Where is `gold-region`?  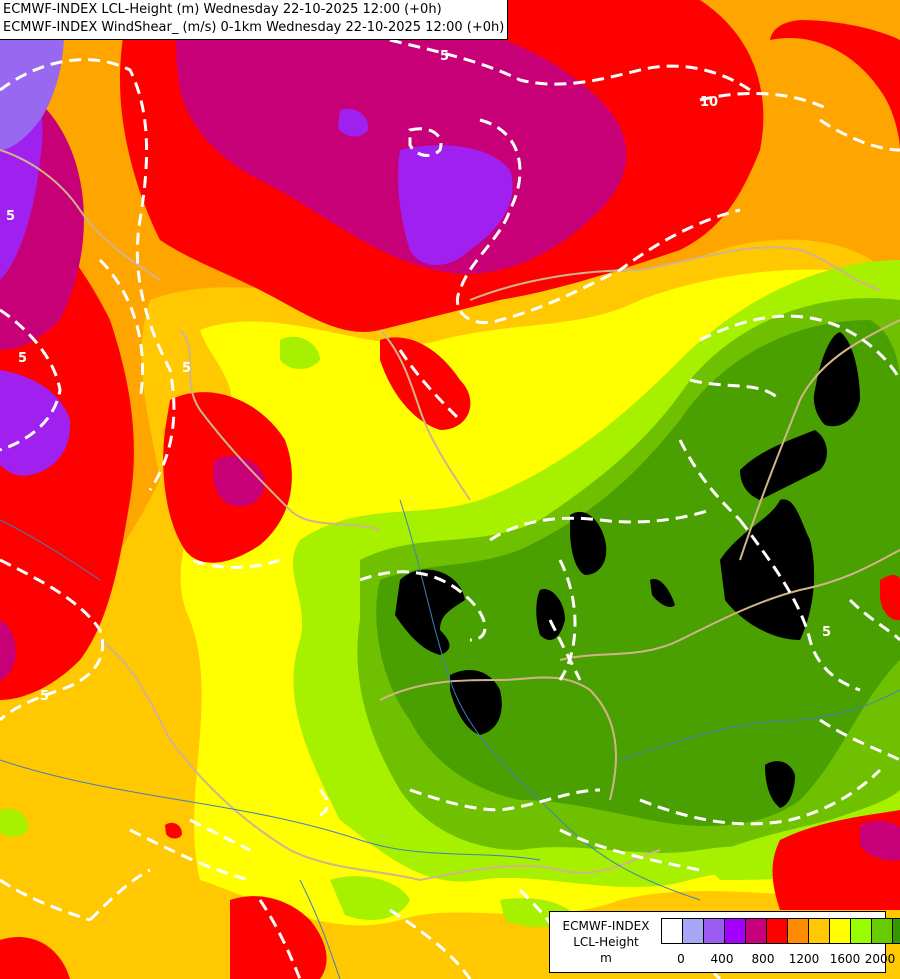
gold-region is located at coordinates (98, 766).